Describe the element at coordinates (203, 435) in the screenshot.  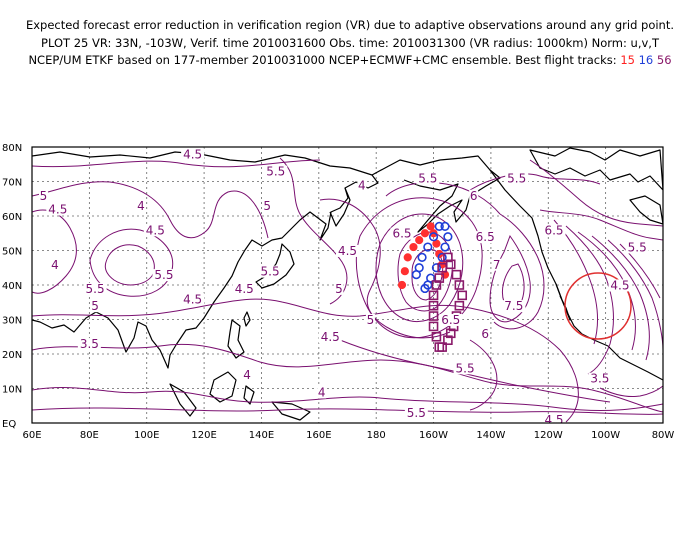
I see `longitude-label: 120E` at that location.